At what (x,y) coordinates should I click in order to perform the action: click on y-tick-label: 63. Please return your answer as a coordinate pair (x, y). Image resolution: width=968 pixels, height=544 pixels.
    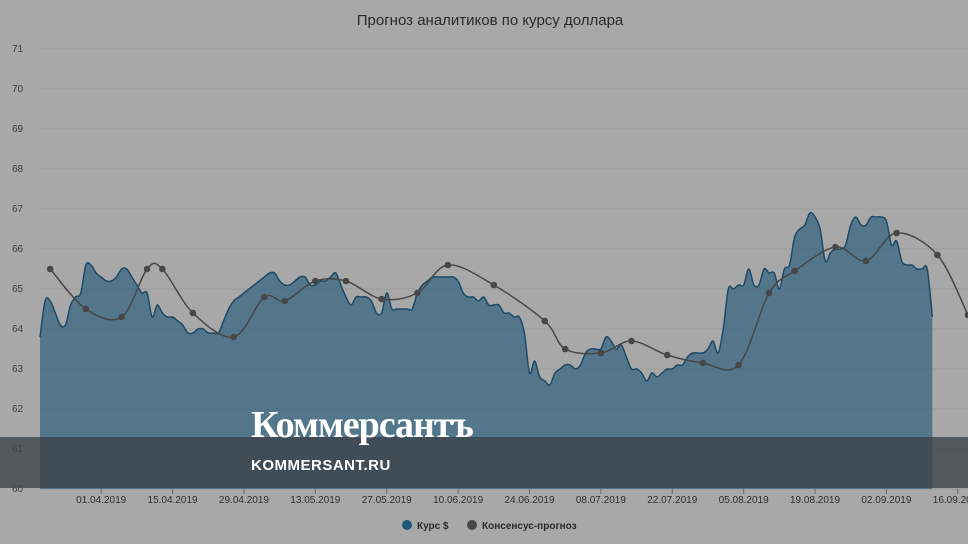
    Looking at the image, I should click on (18, 369).